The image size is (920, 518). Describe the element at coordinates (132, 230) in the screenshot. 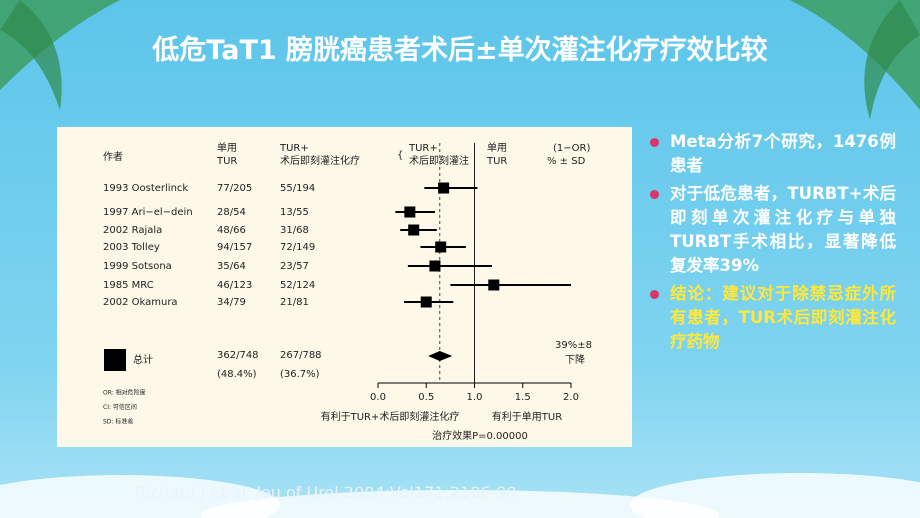

I see `label: 2002 Rajala` at that location.